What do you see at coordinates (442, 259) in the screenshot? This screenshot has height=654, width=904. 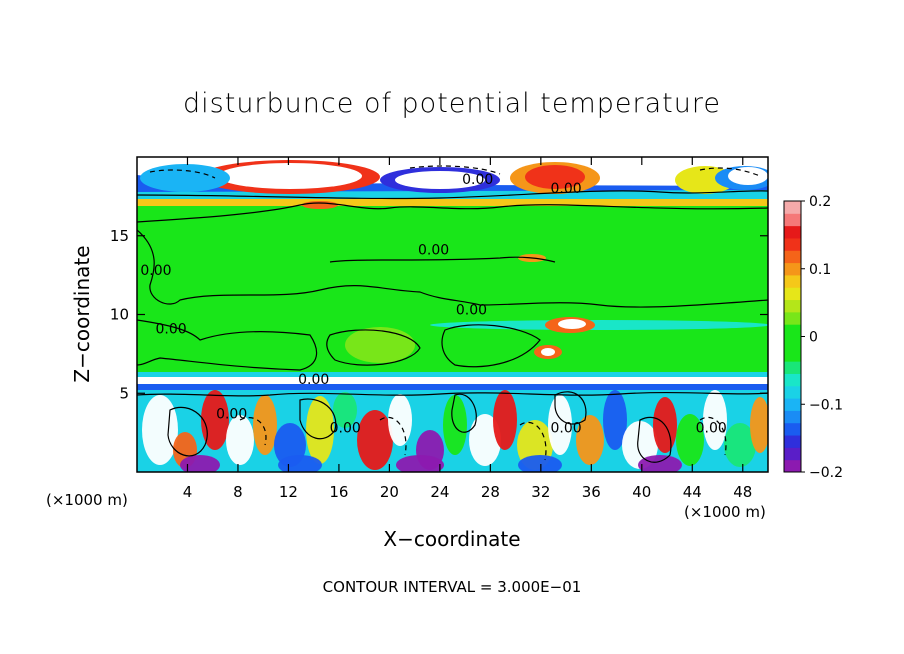 I see `contour-zero-line-mid` at bounding box center [442, 259].